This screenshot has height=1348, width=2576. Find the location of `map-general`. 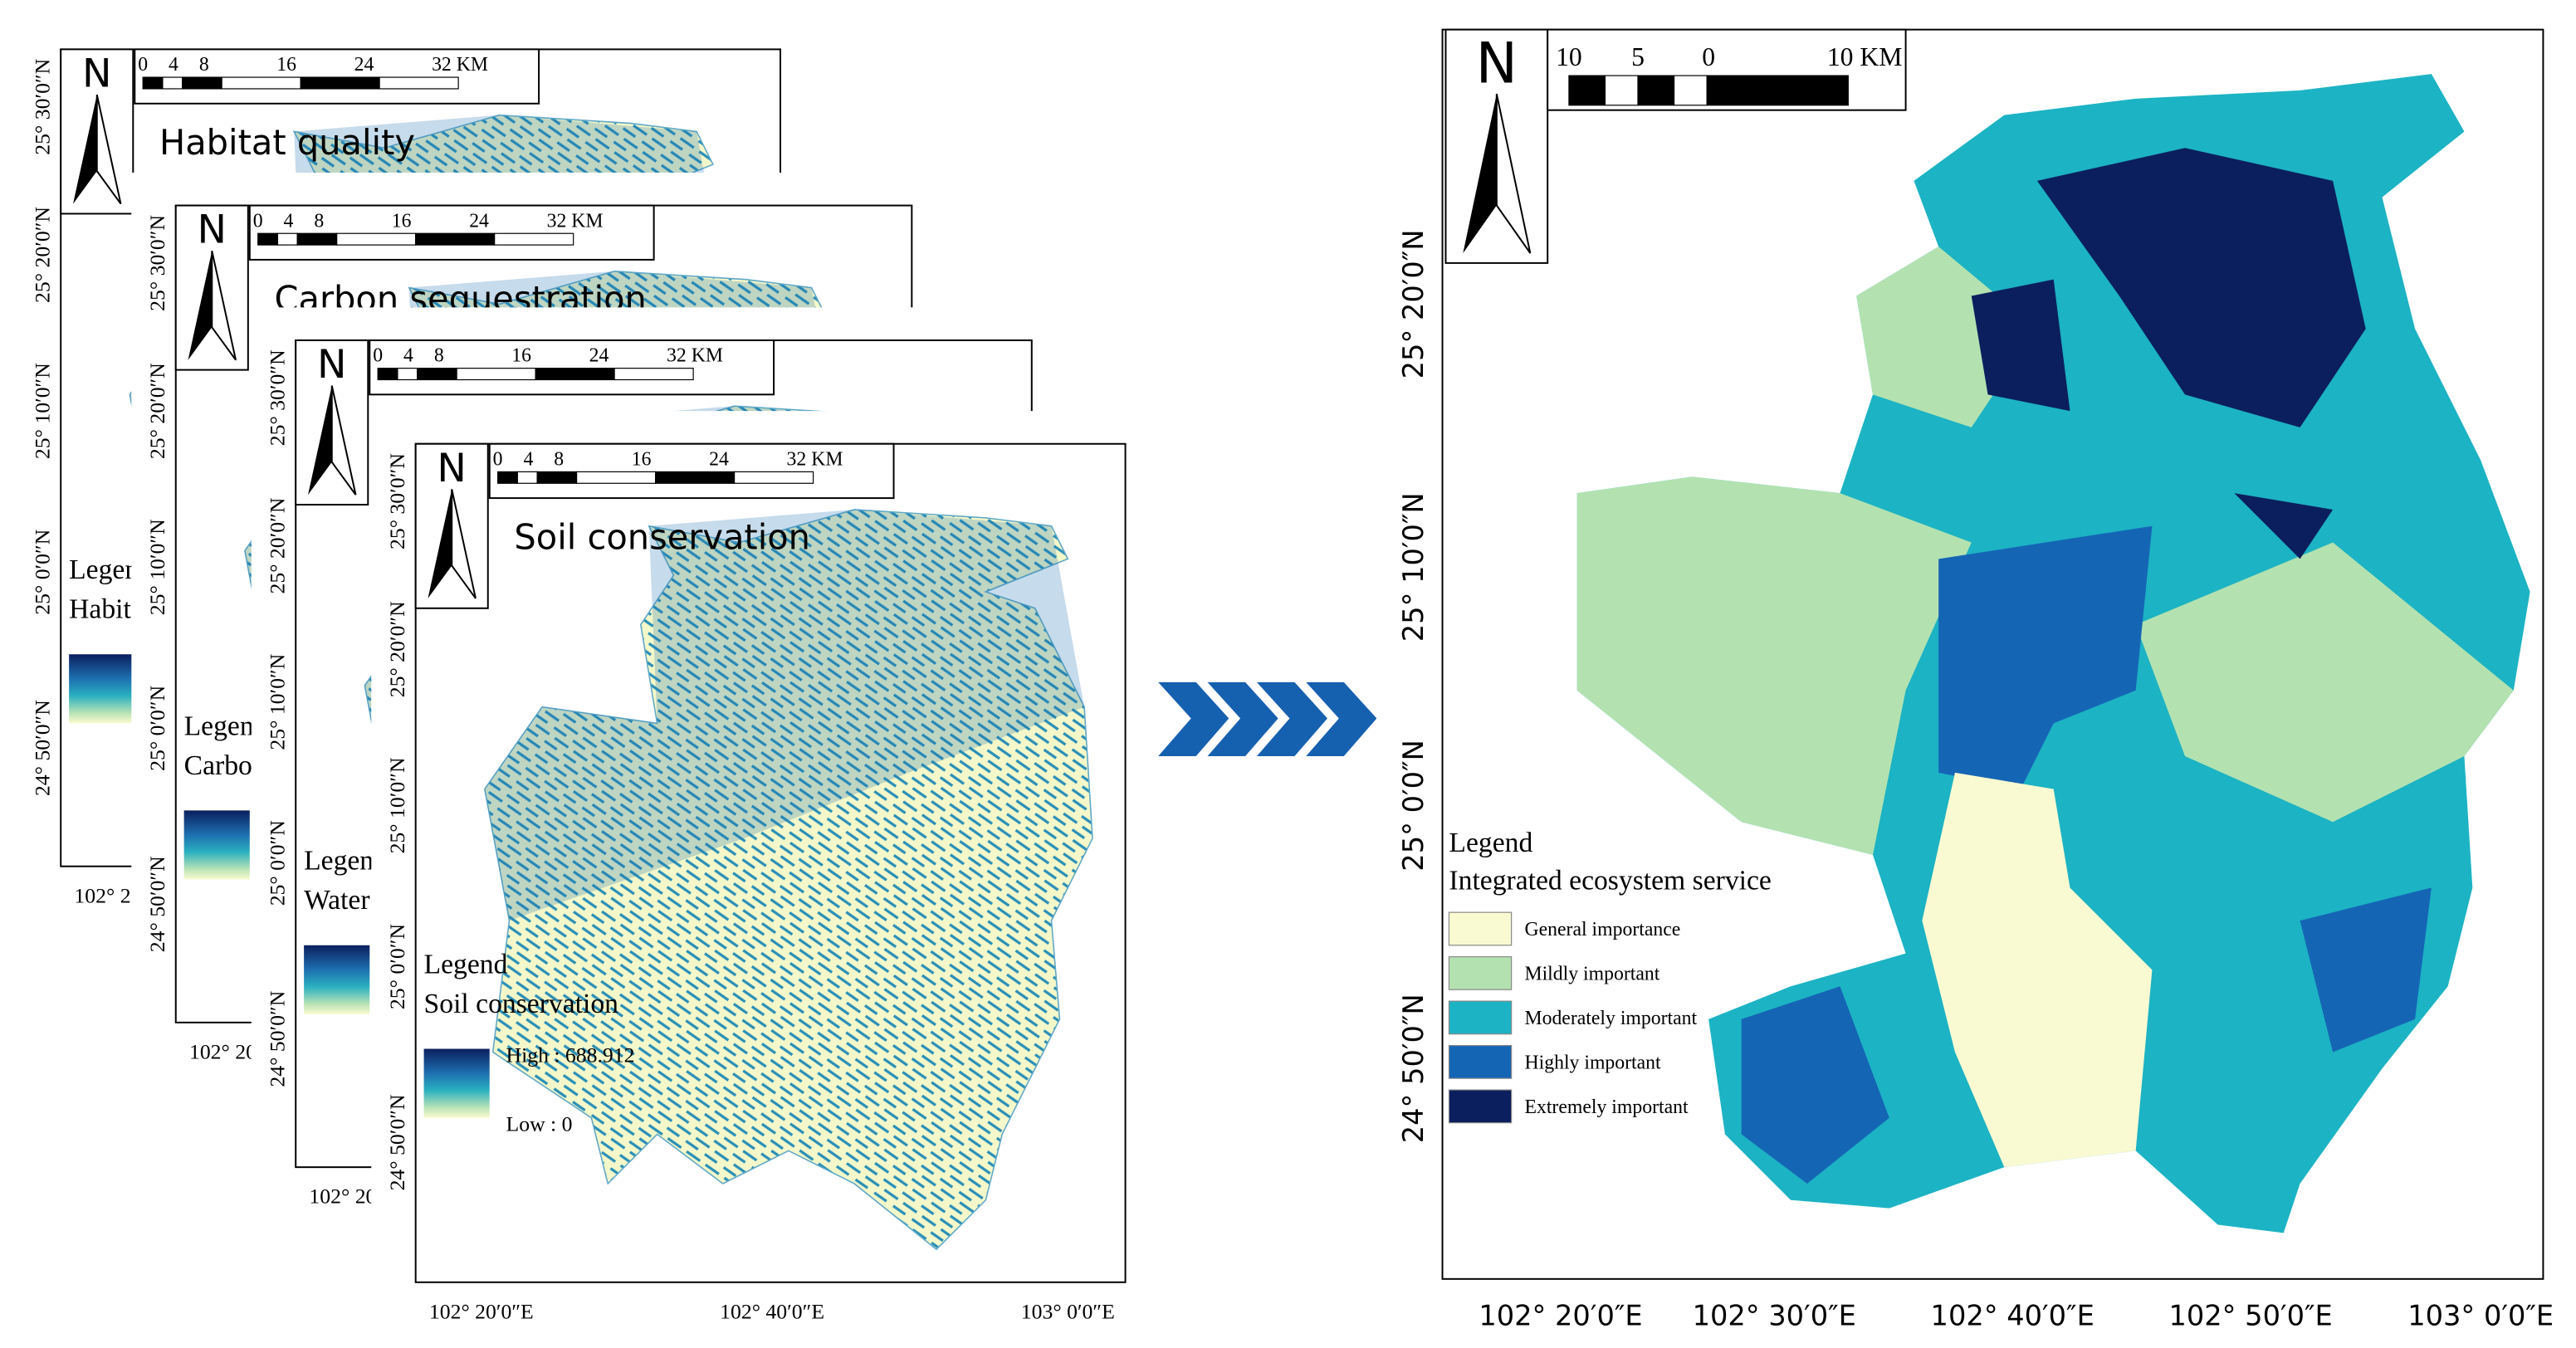

map-general is located at coordinates (2037, 970).